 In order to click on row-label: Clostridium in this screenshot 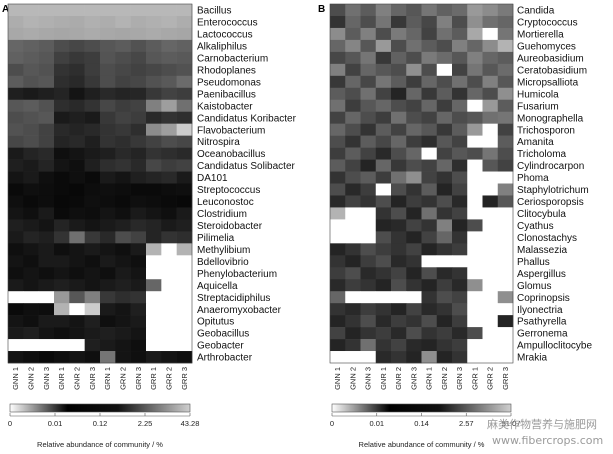, I will do `click(222, 214)`.